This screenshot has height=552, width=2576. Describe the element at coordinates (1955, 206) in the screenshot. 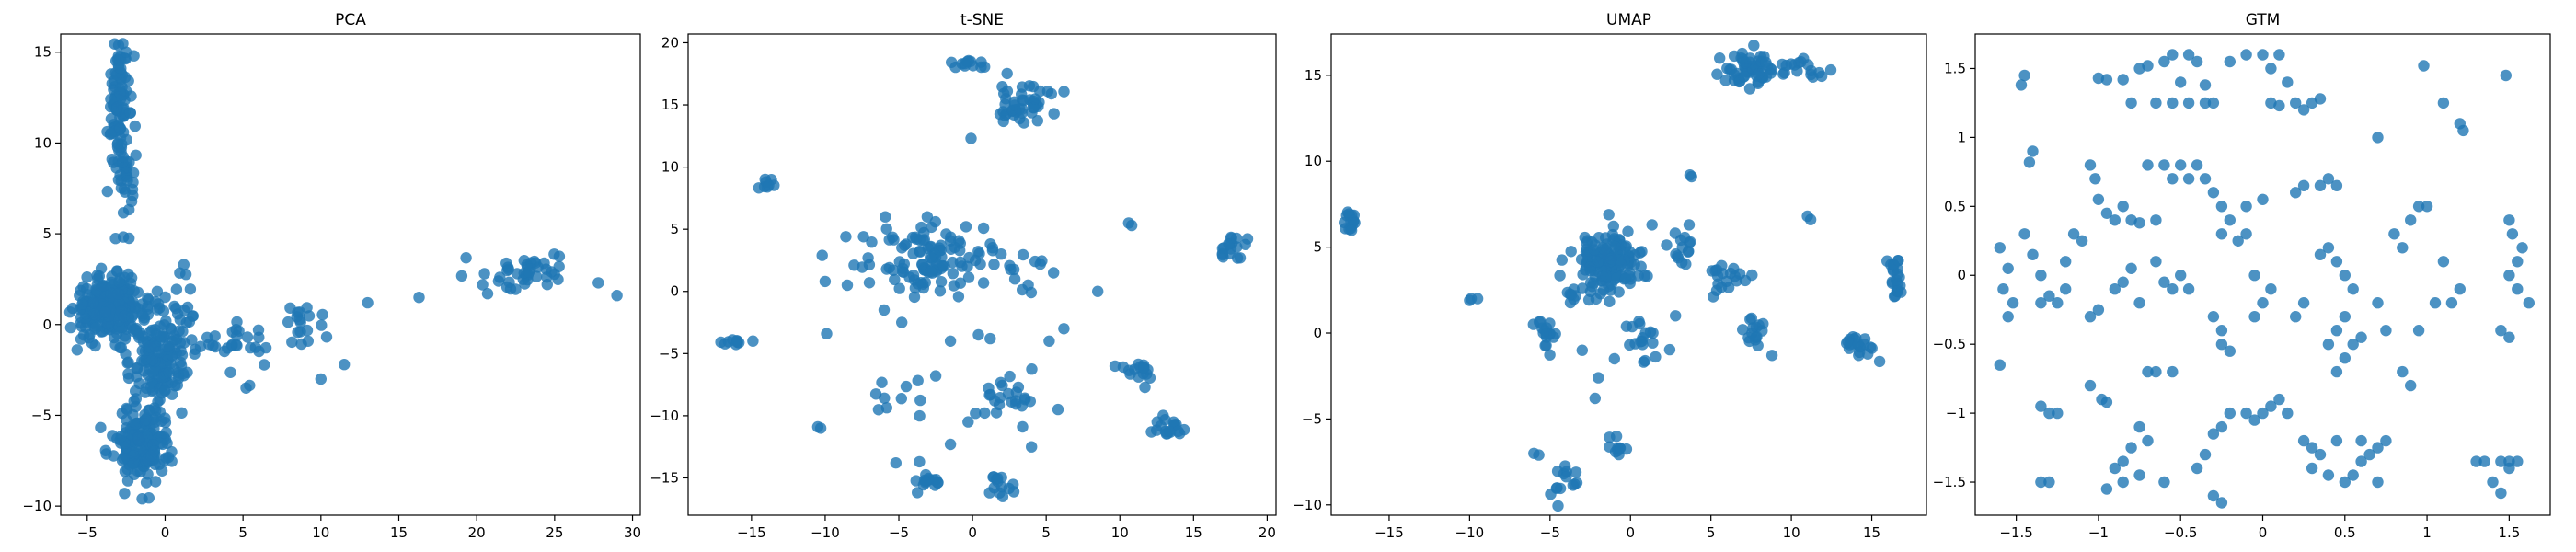

I see `y-tick-label: 0.5` at that location.